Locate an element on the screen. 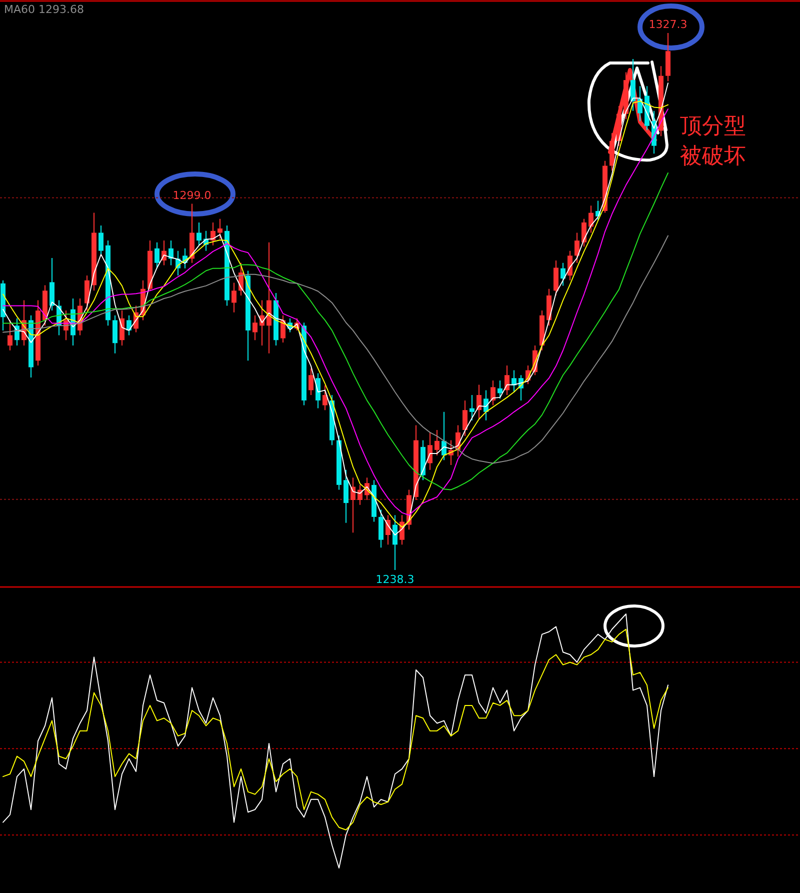  annotation: 1238.3 is located at coordinates (395, 579).